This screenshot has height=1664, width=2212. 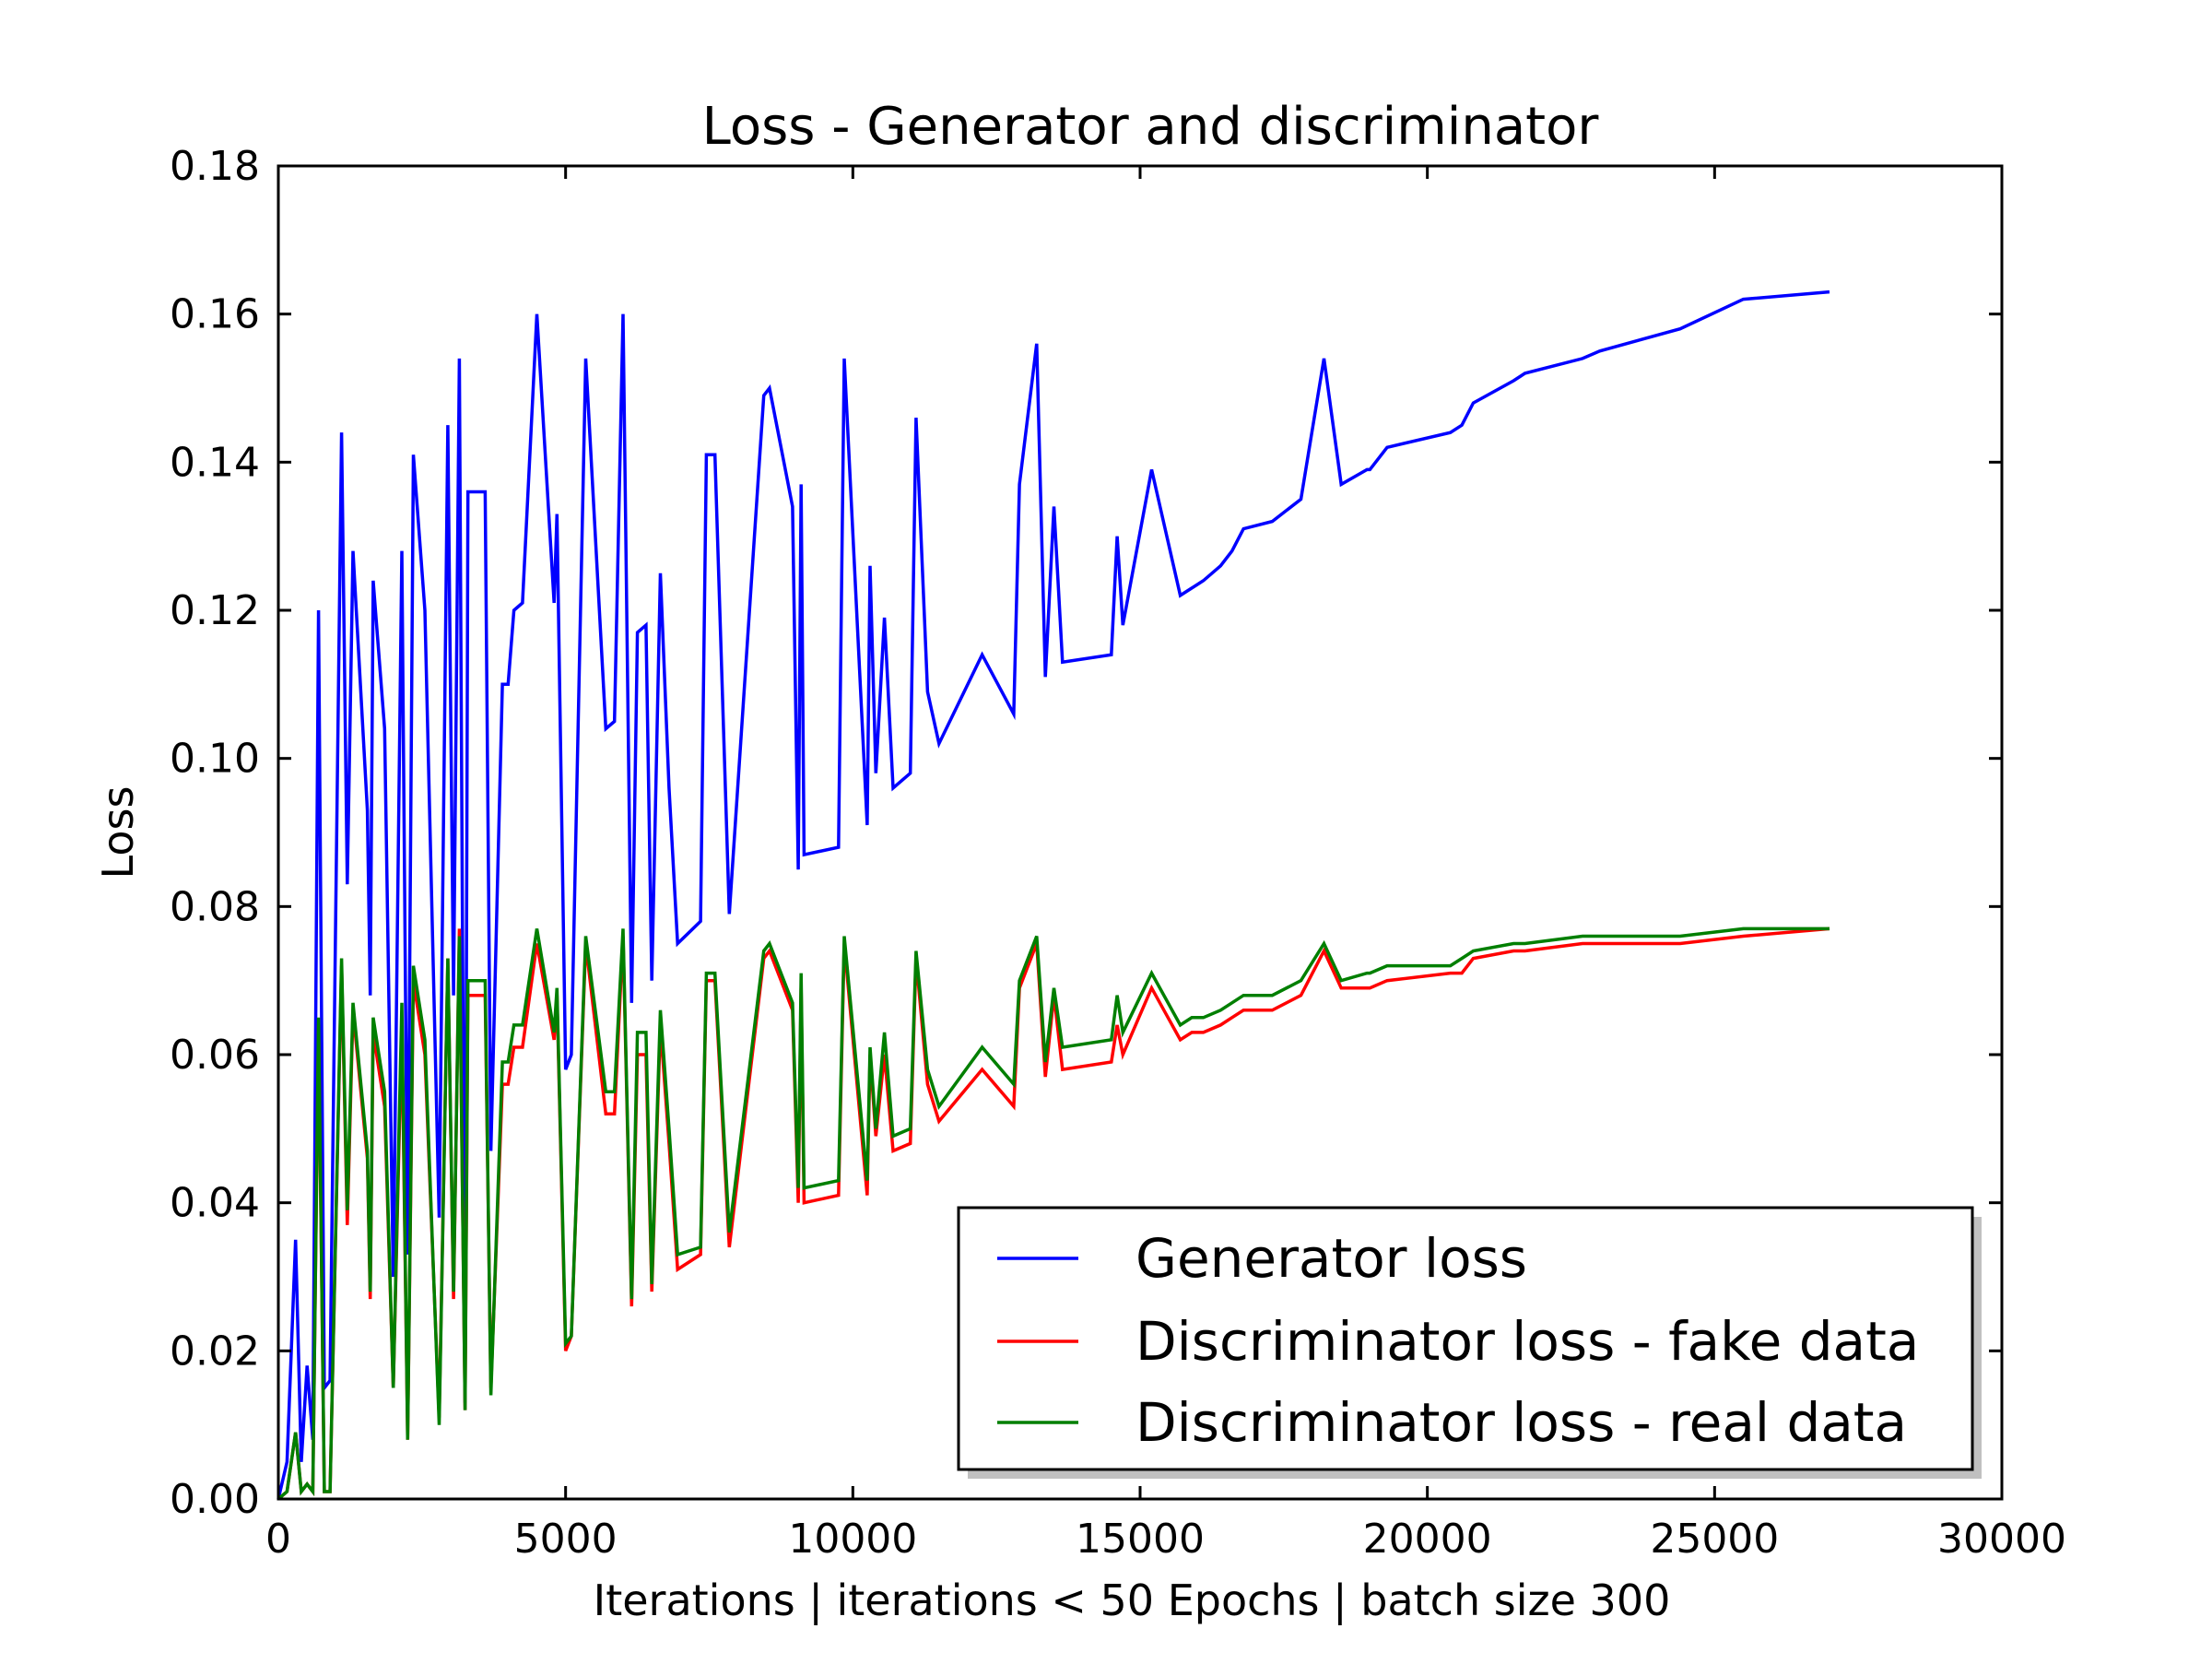 What do you see at coordinates (1140, 1539) in the screenshot?
I see `x-tick-label: 15000` at bounding box center [1140, 1539].